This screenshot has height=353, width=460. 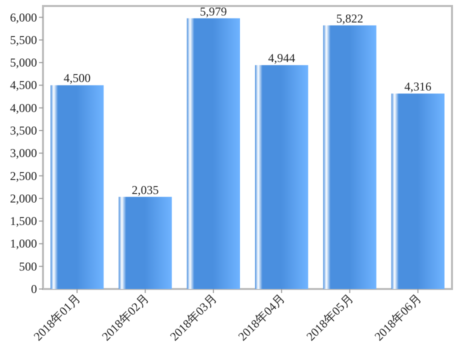 I want to click on y-tick-label: 2,500, so click(x=23, y=175).